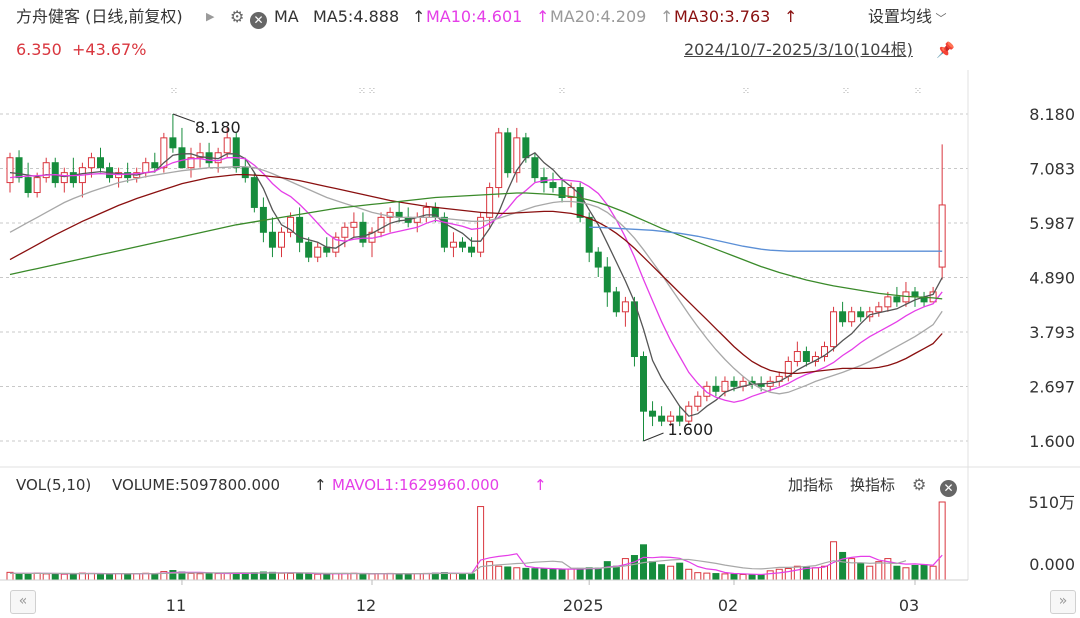 Image resolution: width=1080 pixels, height=618 pixels. I want to click on volume-arrow-icon: ↑, so click(320, 485).